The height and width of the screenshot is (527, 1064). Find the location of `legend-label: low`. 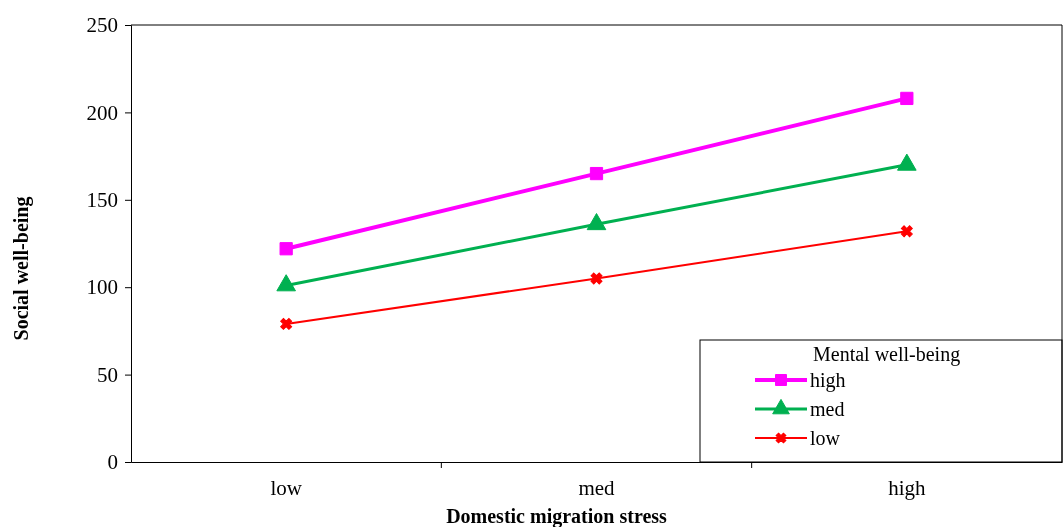

legend-label: low is located at coordinates (825, 438).